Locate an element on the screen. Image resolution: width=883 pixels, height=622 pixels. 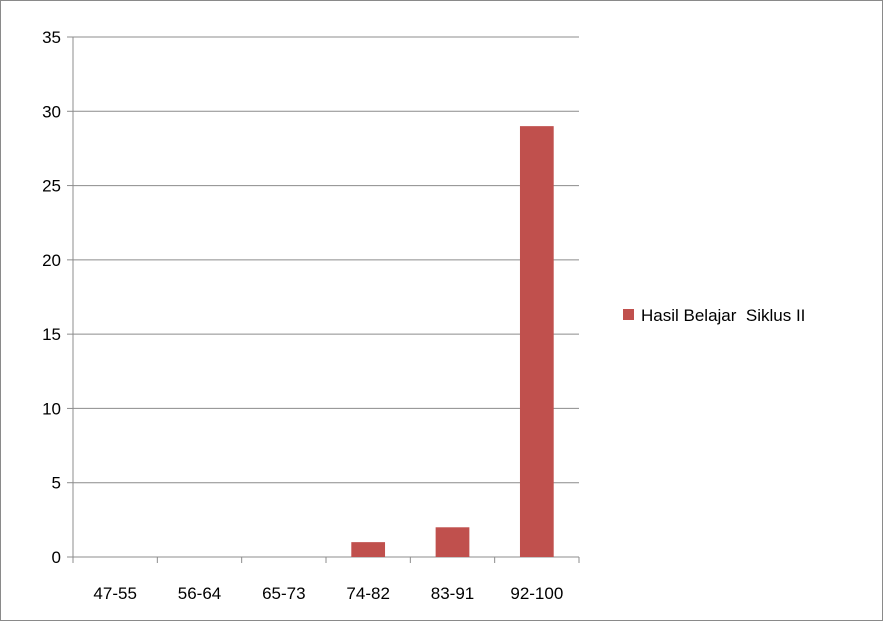
y-tick-label-35: 35 is located at coordinates (51, 37).